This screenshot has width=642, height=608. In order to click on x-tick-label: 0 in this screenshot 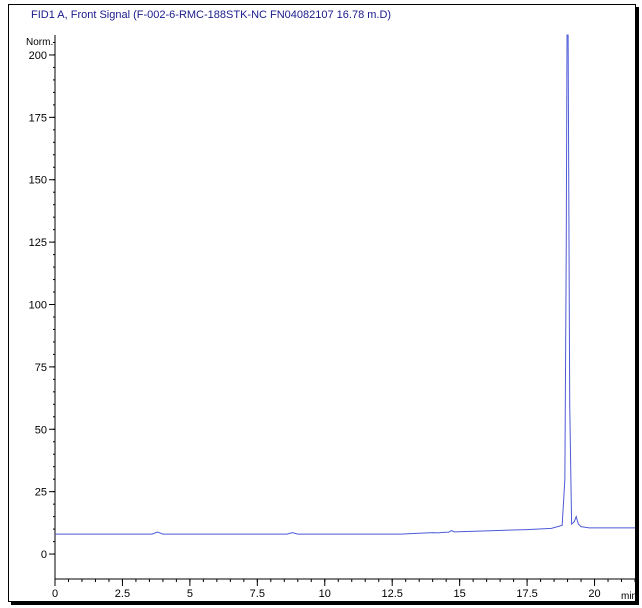, I will do `click(55, 594)`.